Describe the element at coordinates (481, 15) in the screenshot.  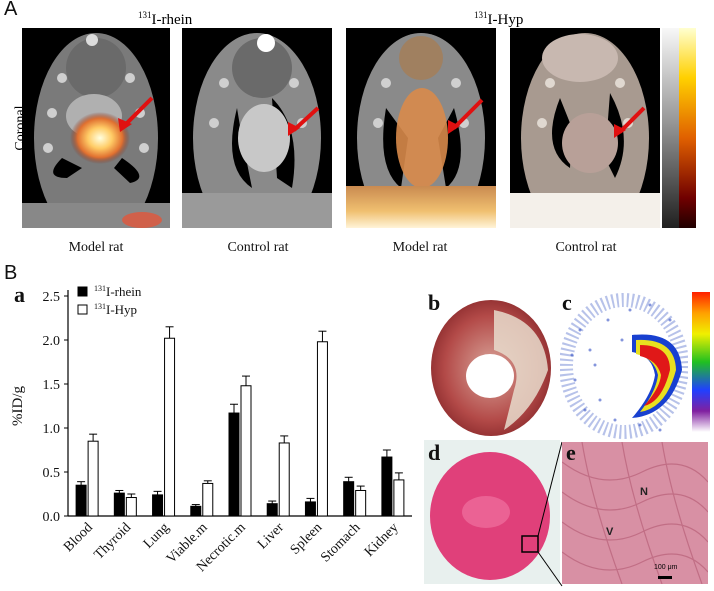
I see `group-label-hyp-sup: 131` at that location.